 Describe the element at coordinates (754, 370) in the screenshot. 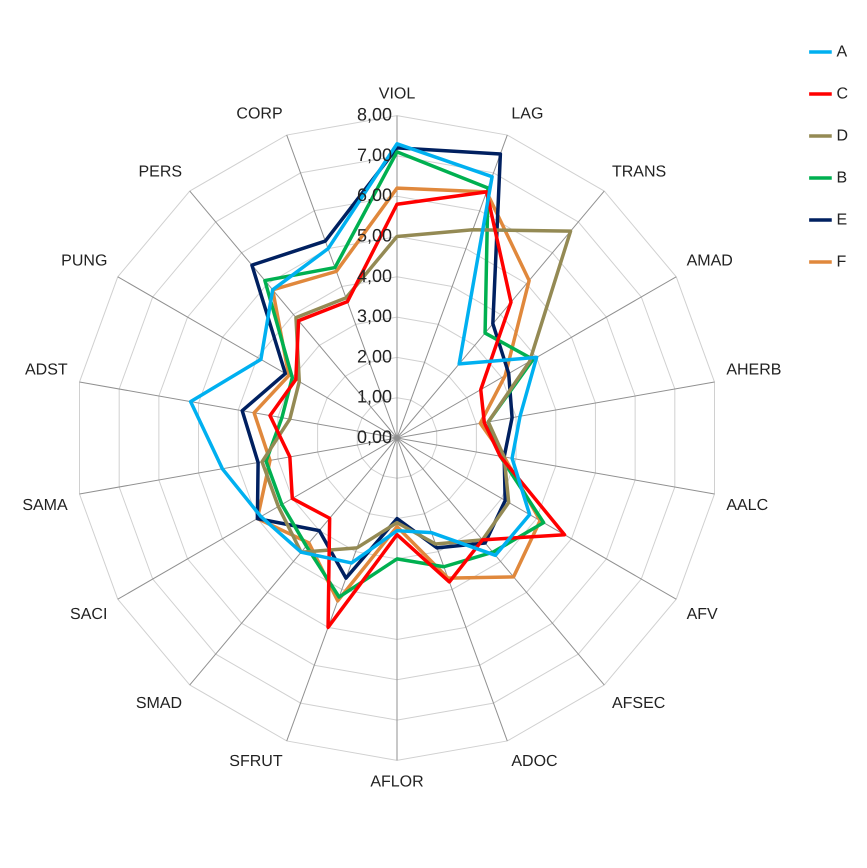

I see `spoke-label: AHERB` at that location.